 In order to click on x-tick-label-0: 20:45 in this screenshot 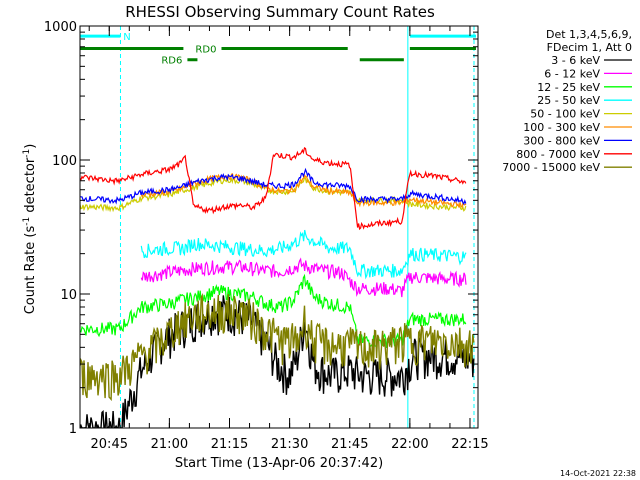, I will do `click(109, 444)`.